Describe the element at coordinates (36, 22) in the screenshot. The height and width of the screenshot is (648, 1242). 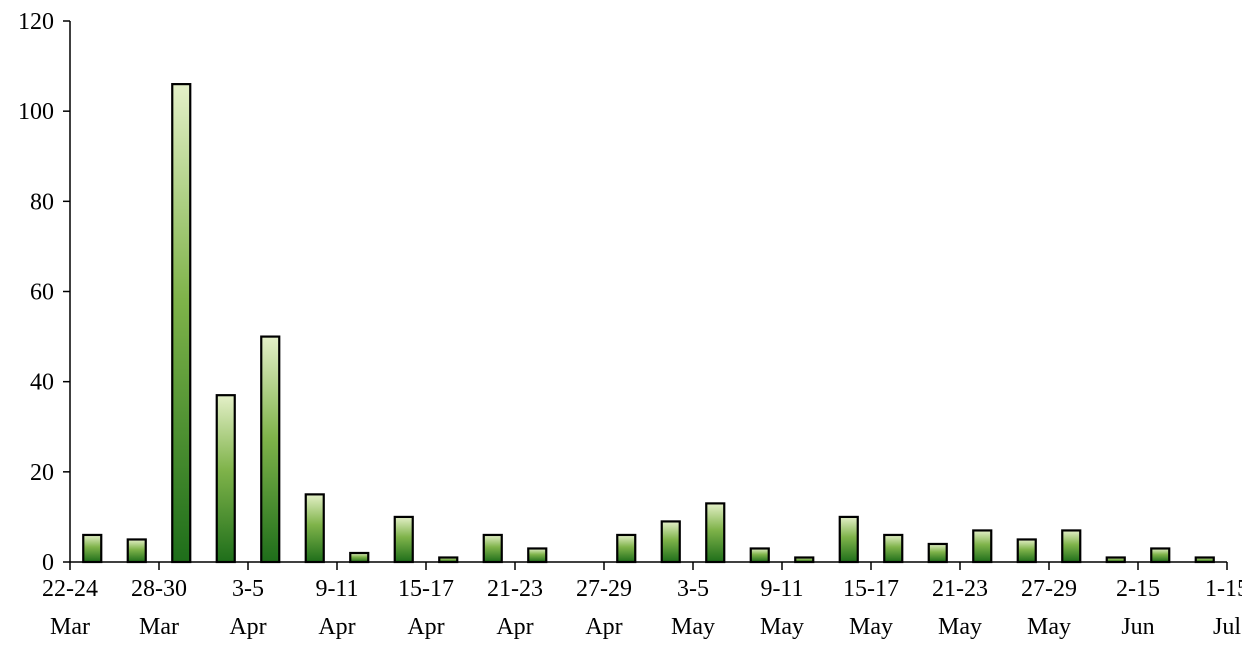
I see `y-tick-label: 120` at that location.